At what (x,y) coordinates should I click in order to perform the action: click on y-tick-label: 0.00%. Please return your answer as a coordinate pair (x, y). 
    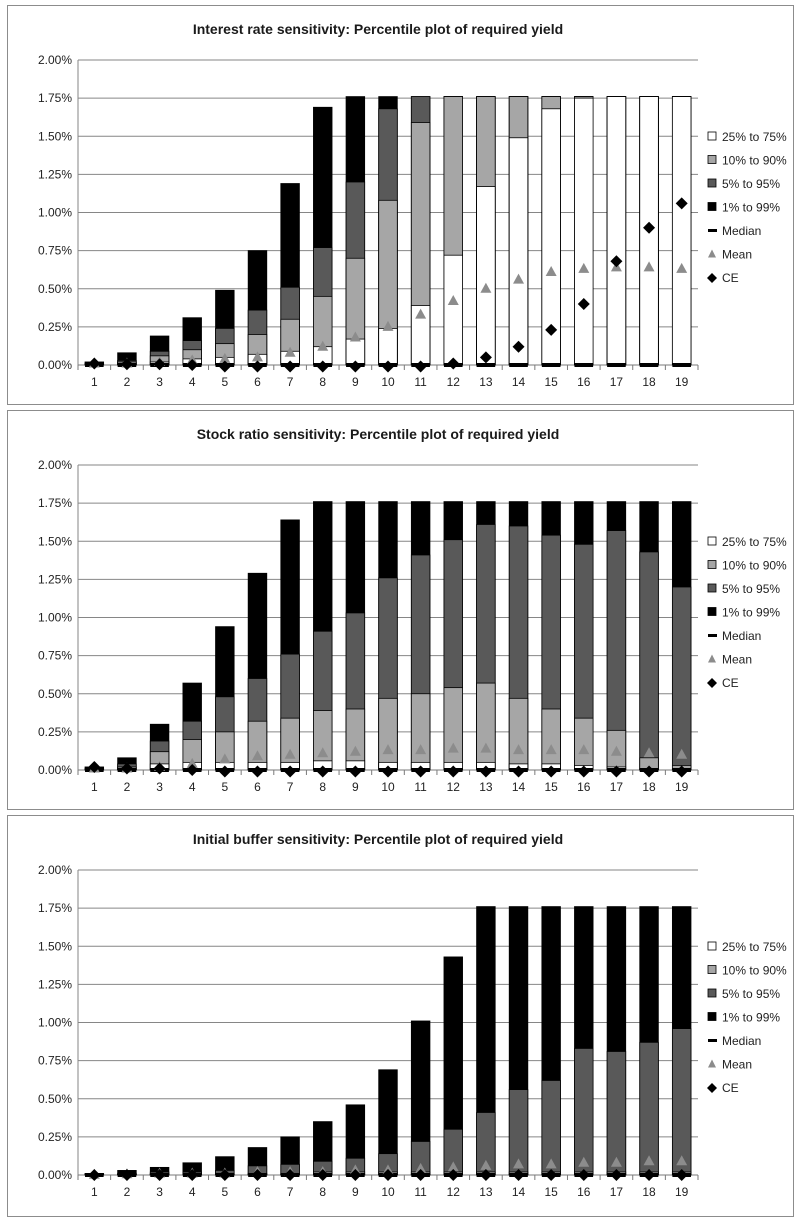
    Looking at the image, I should click on (55, 365).